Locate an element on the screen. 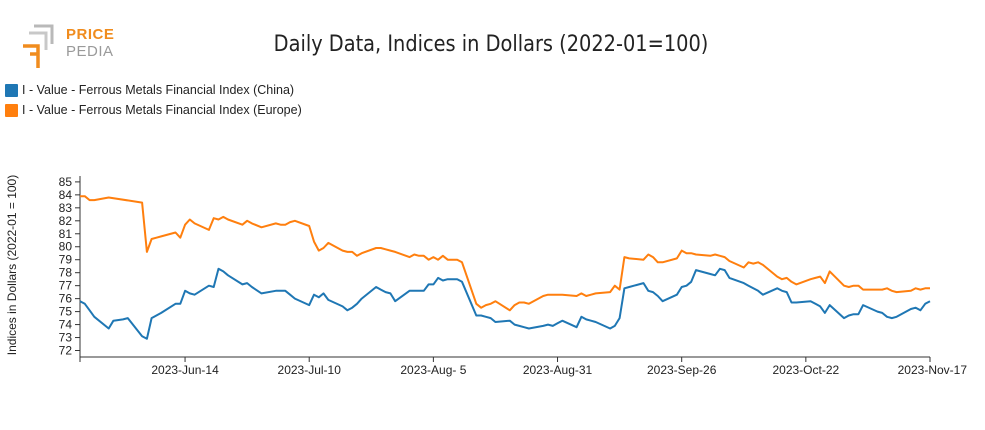 This screenshot has width=985, height=430. pricepedia-logo-mark-icon is located at coordinates (38, 46).